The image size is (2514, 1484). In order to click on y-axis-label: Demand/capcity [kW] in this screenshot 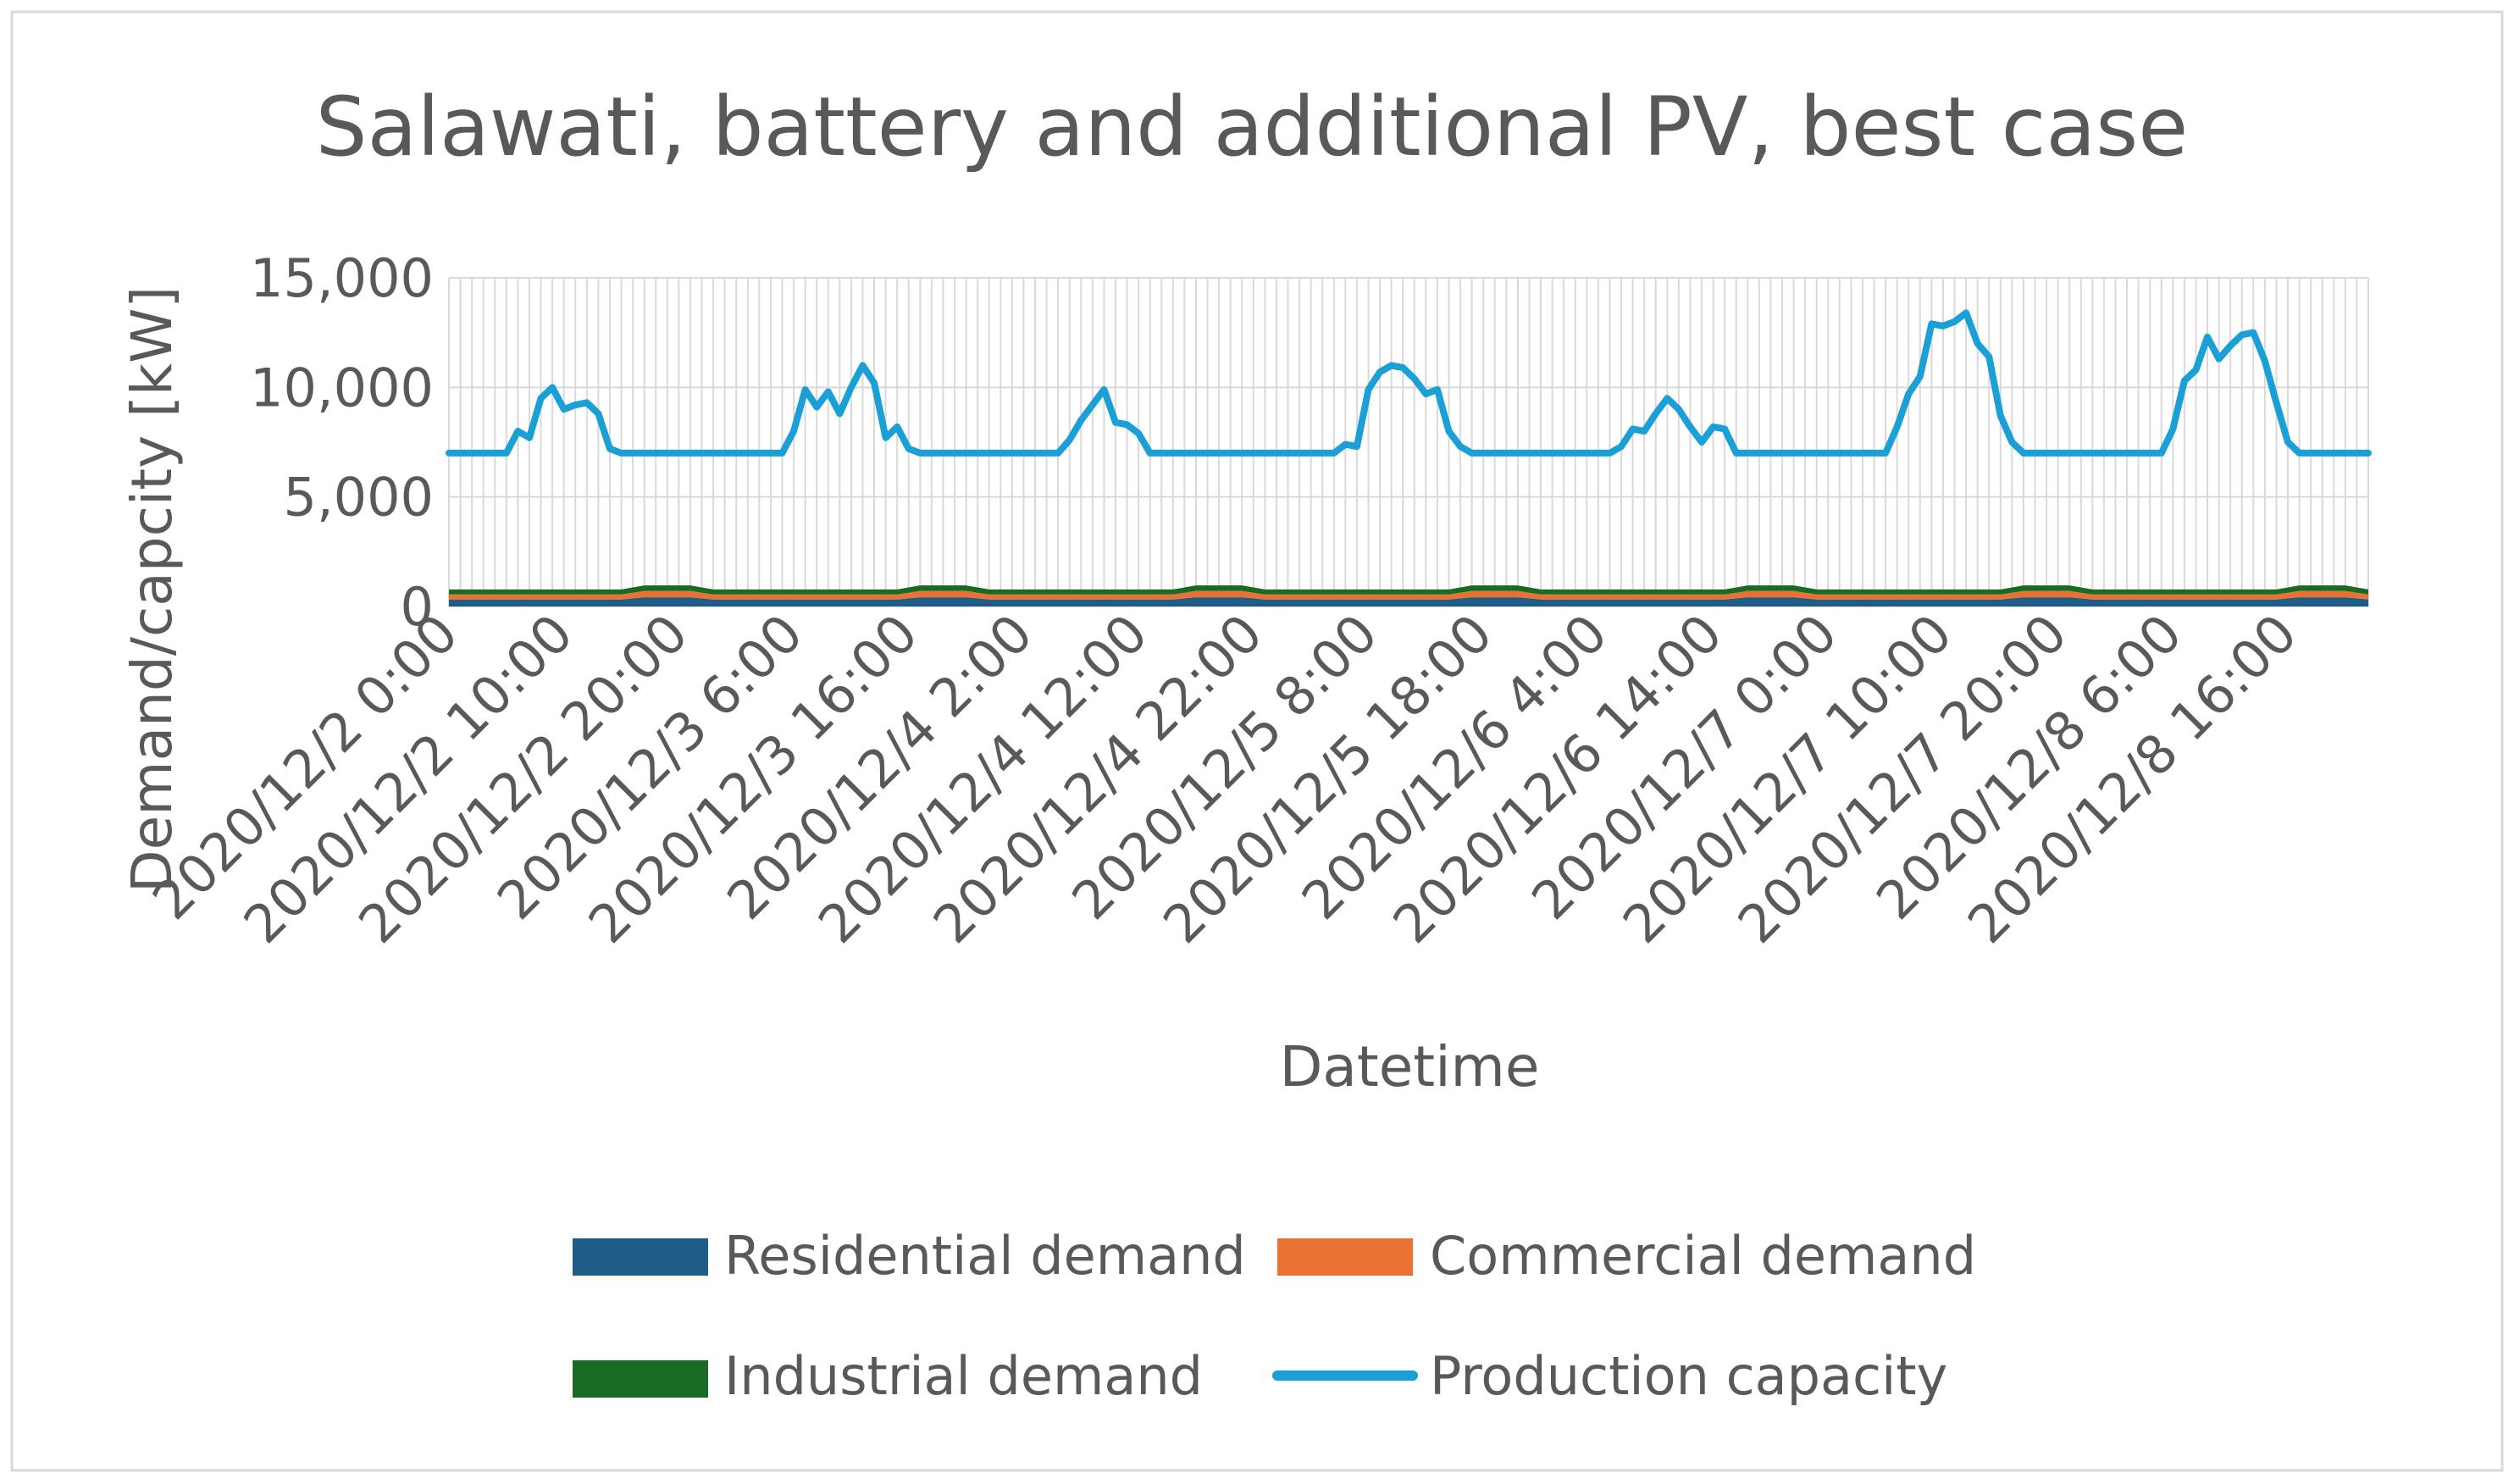, I will do `click(152, 589)`.